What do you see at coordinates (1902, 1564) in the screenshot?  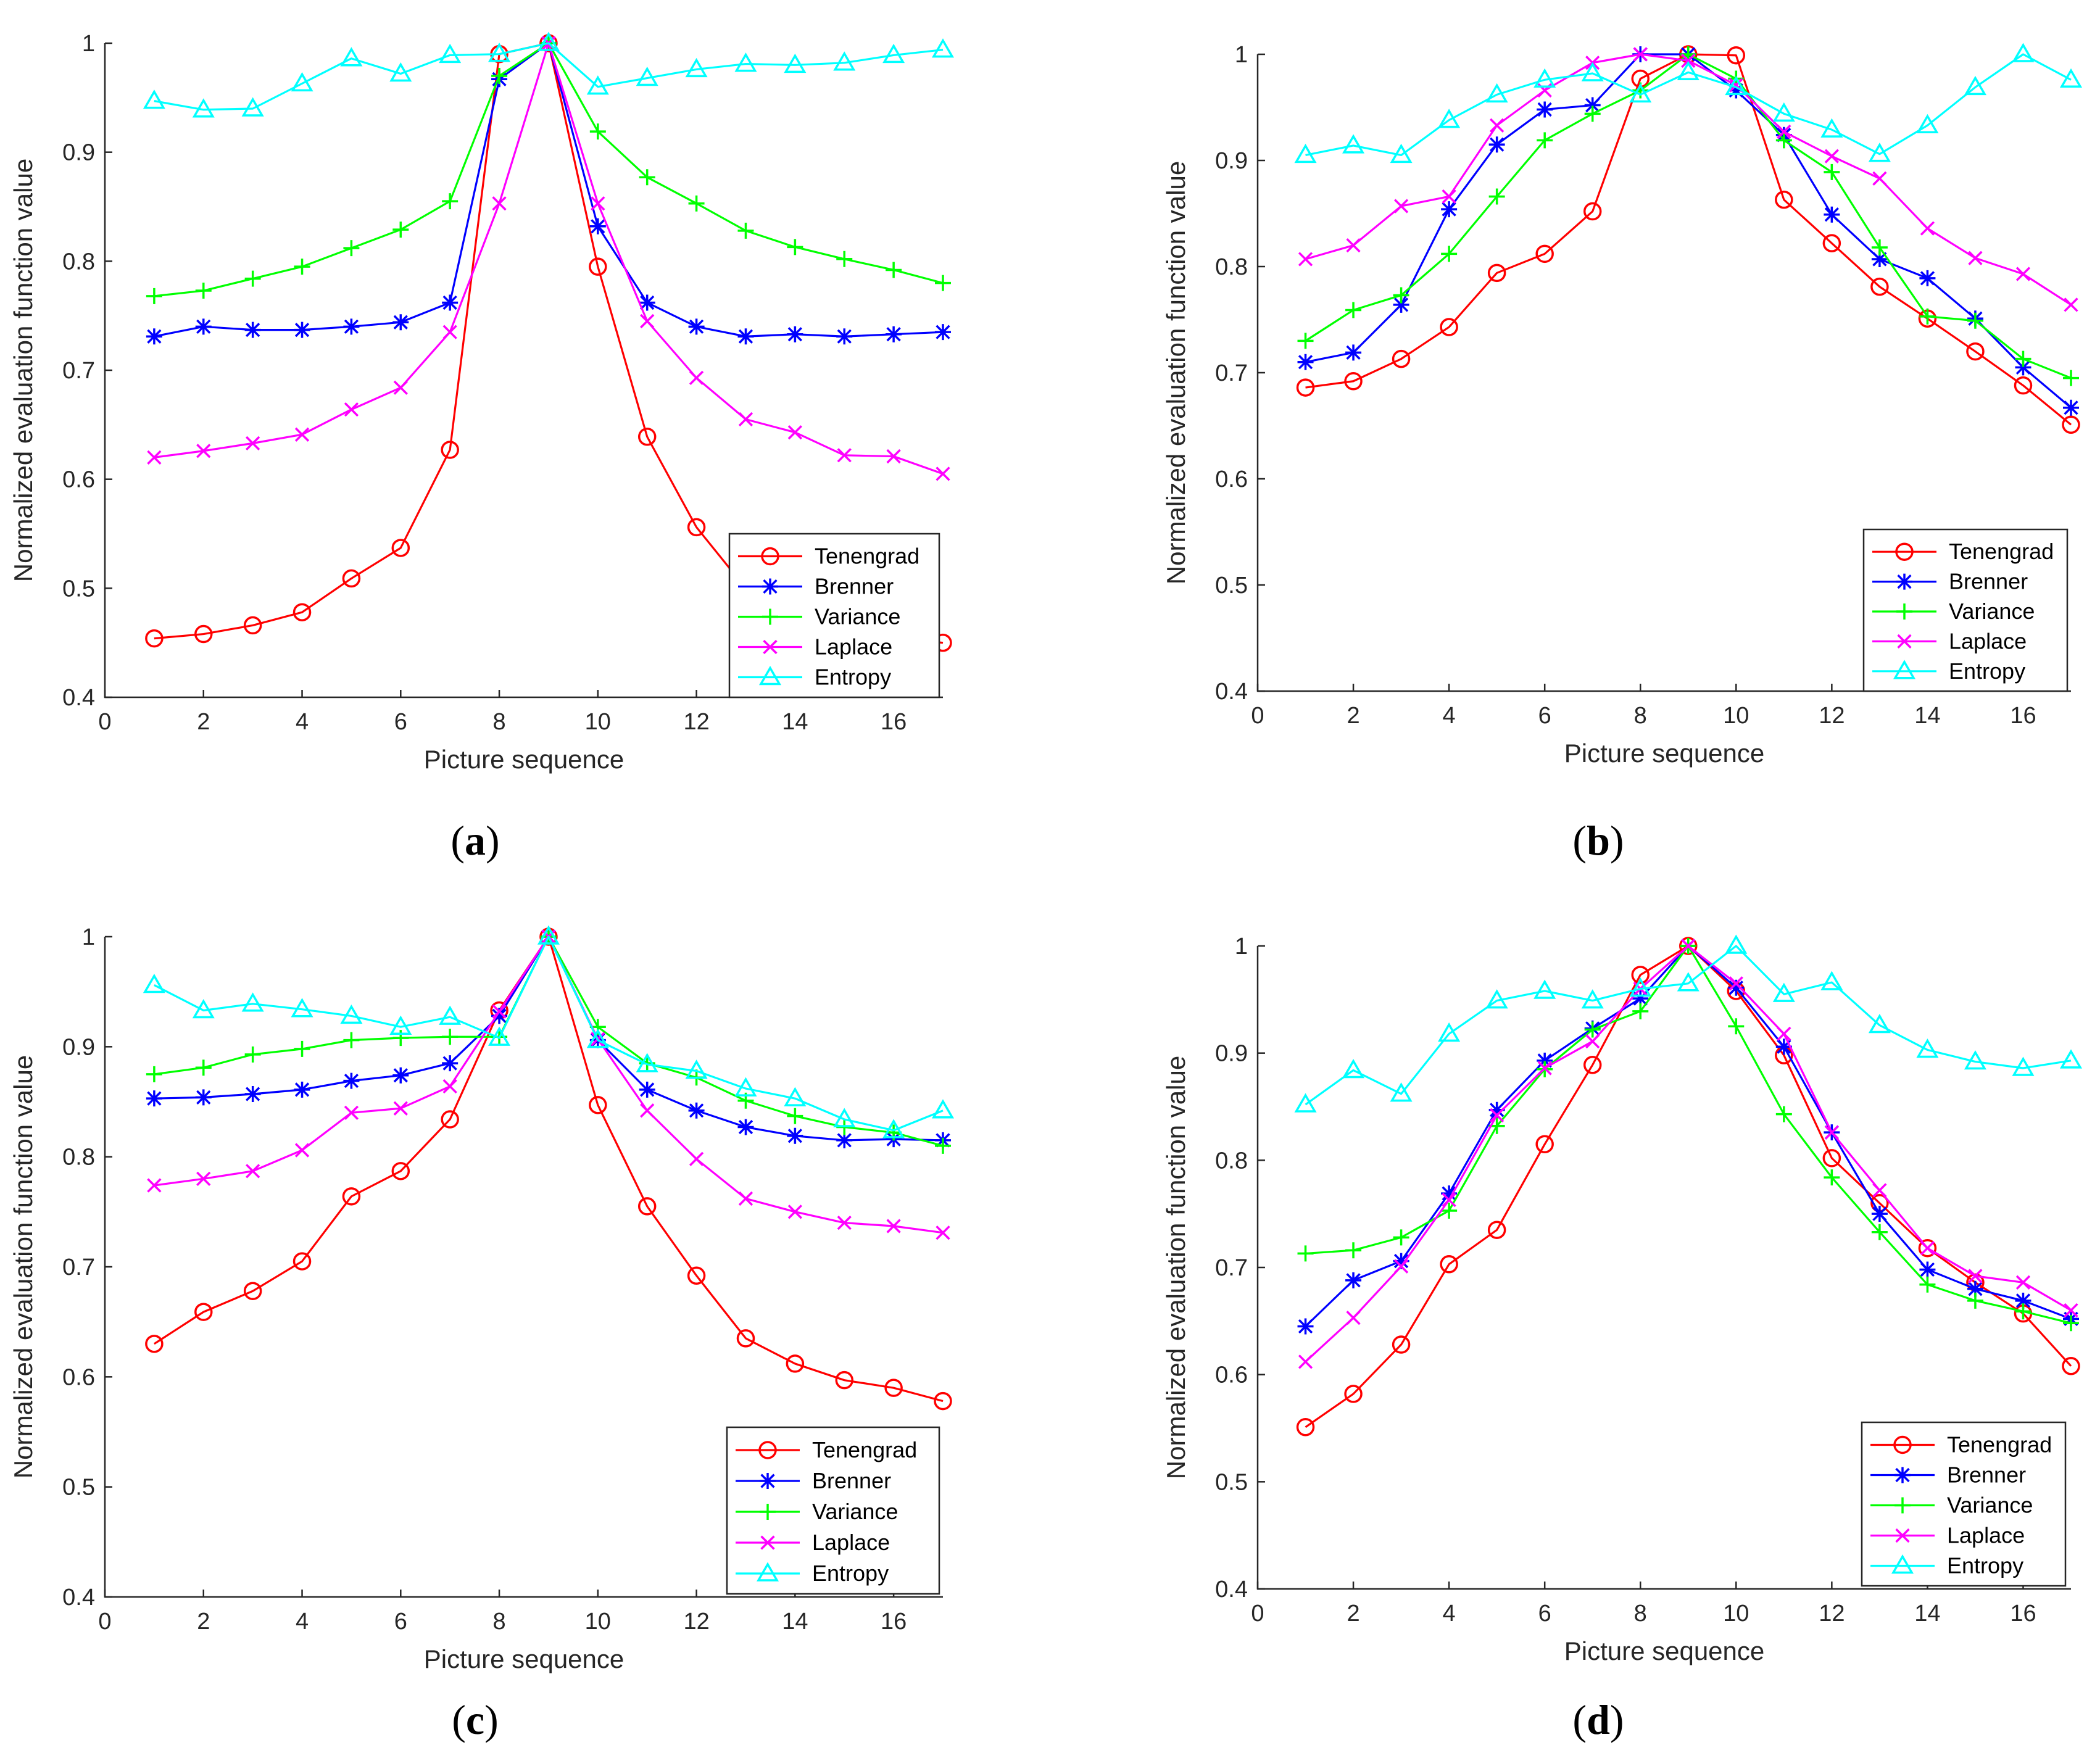 I see `legend-marker-entropy` at bounding box center [1902, 1564].